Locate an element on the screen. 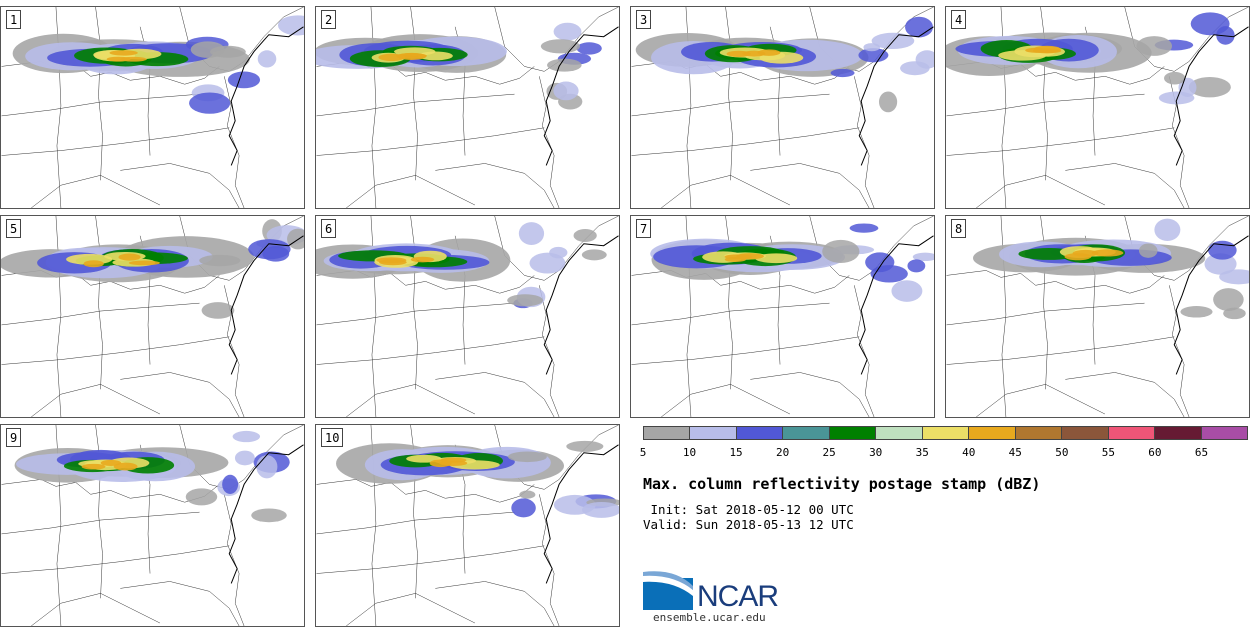  ensemble-member-panel-2: 2 is located at coordinates (467, 107).